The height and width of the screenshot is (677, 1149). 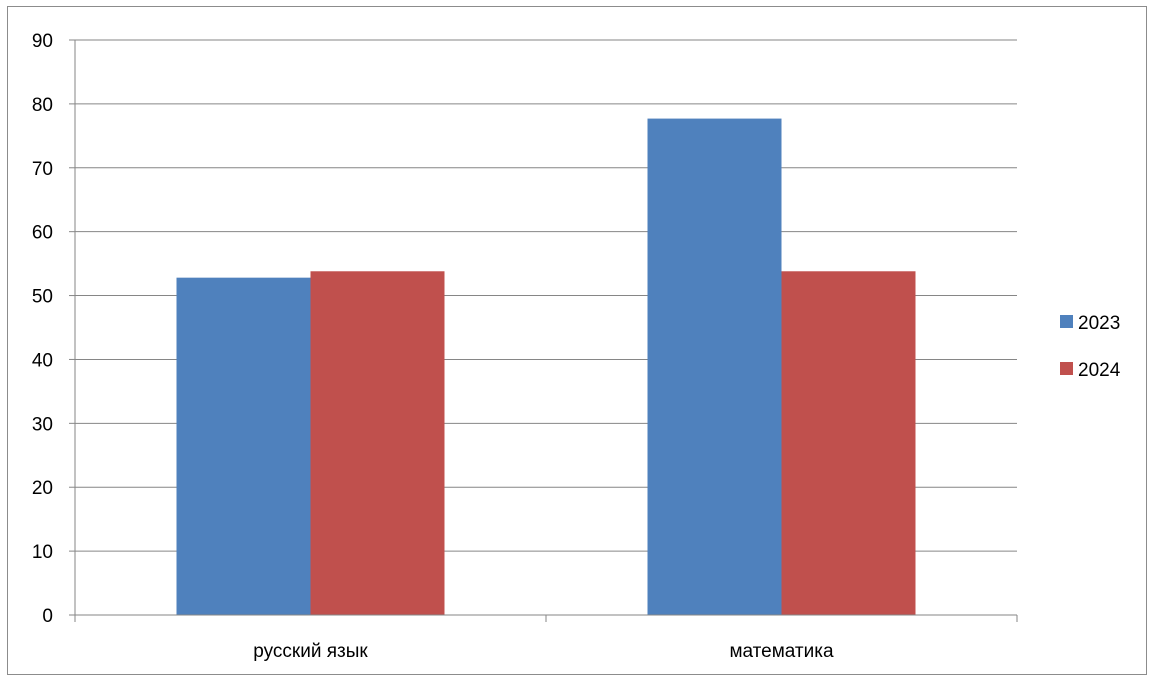 I want to click on y-tick-label-10: 10, so click(x=42, y=552).